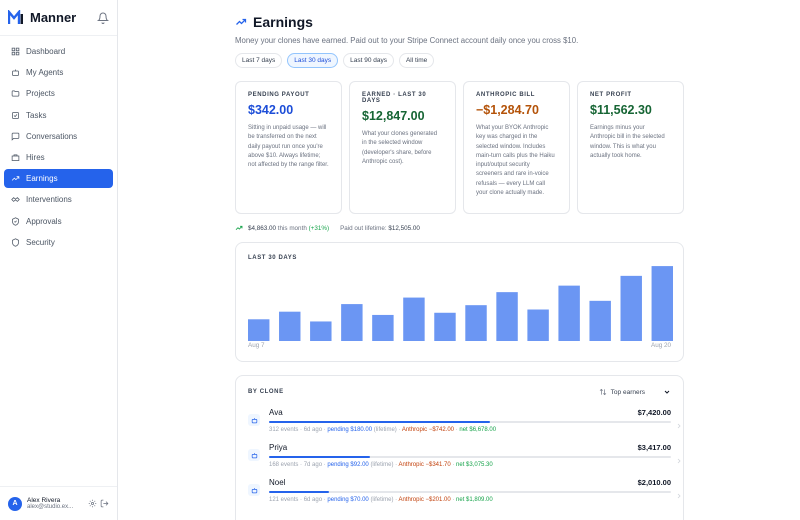 This screenshot has height=520, width=800. I want to click on sidebar-item-label: Tasks, so click(36, 115).